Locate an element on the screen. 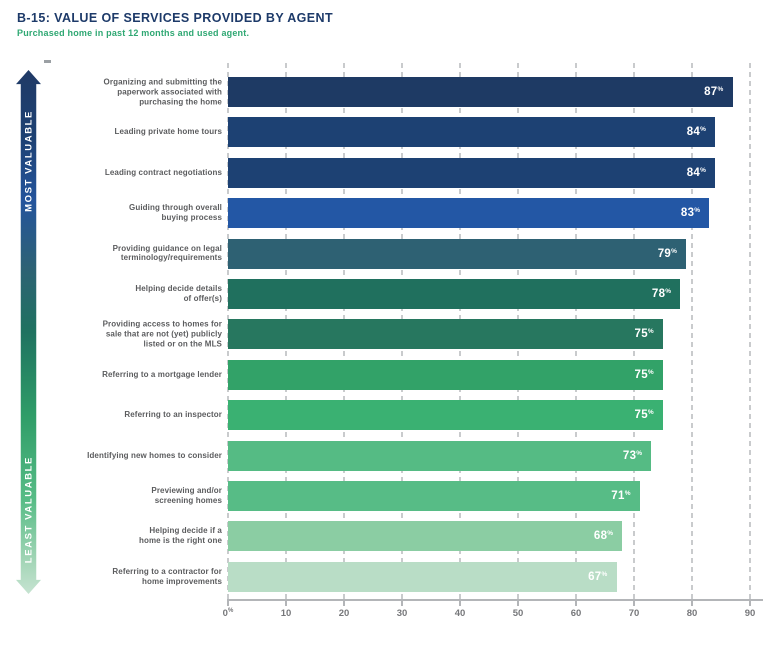  x-tick-label: 30 is located at coordinates (402, 613).